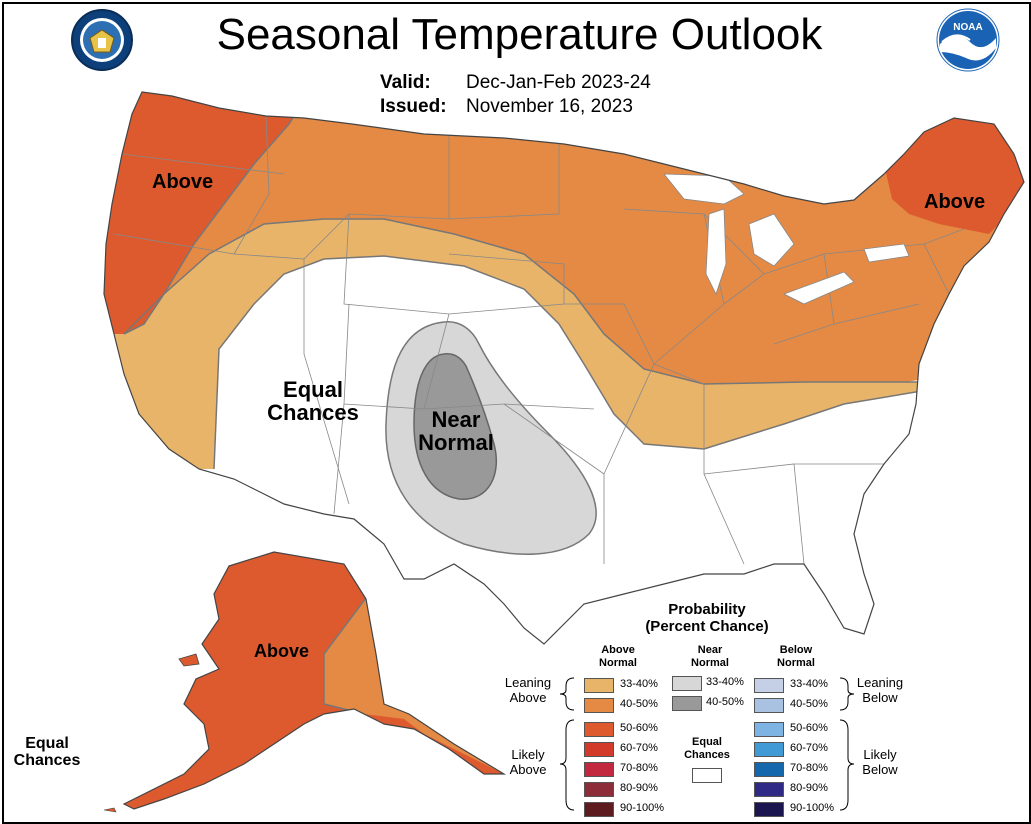 This screenshot has width=1031, height=824. What do you see at coordinates (707, 609) in the screenshot?
I see `legend-title-line1: Probability` at bounding box center [707, 609].